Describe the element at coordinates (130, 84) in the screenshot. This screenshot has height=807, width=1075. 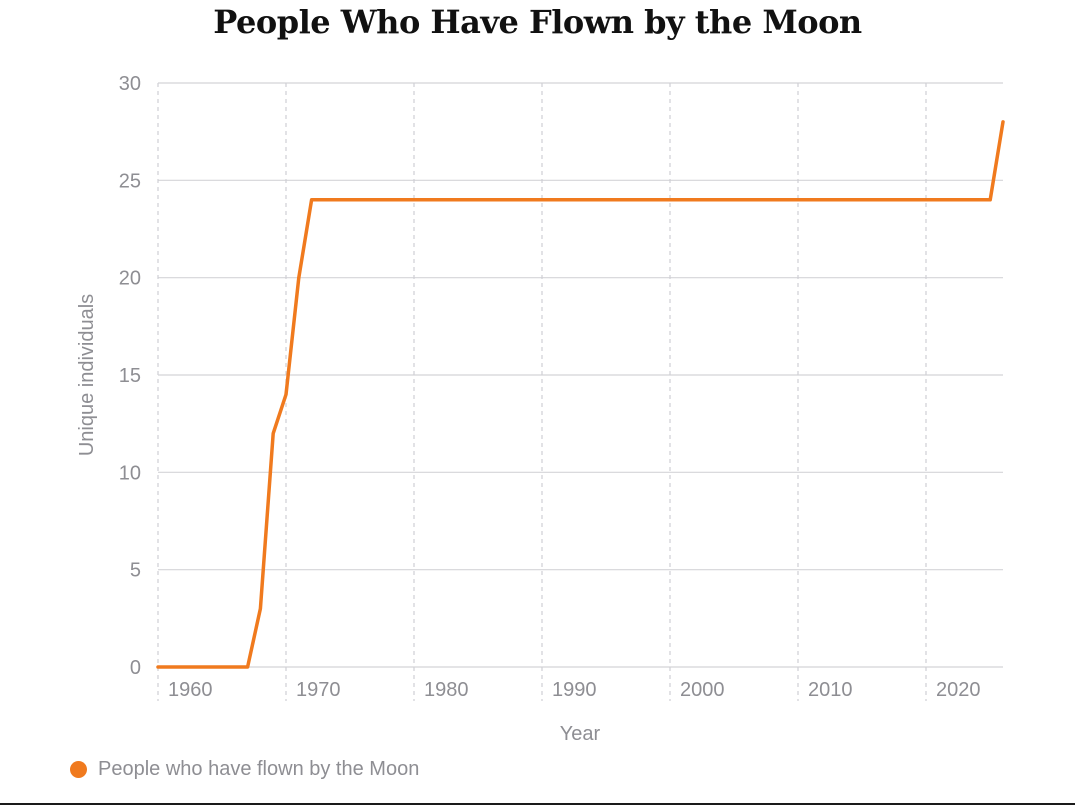
I see `y-tick-label: 30` at that location.